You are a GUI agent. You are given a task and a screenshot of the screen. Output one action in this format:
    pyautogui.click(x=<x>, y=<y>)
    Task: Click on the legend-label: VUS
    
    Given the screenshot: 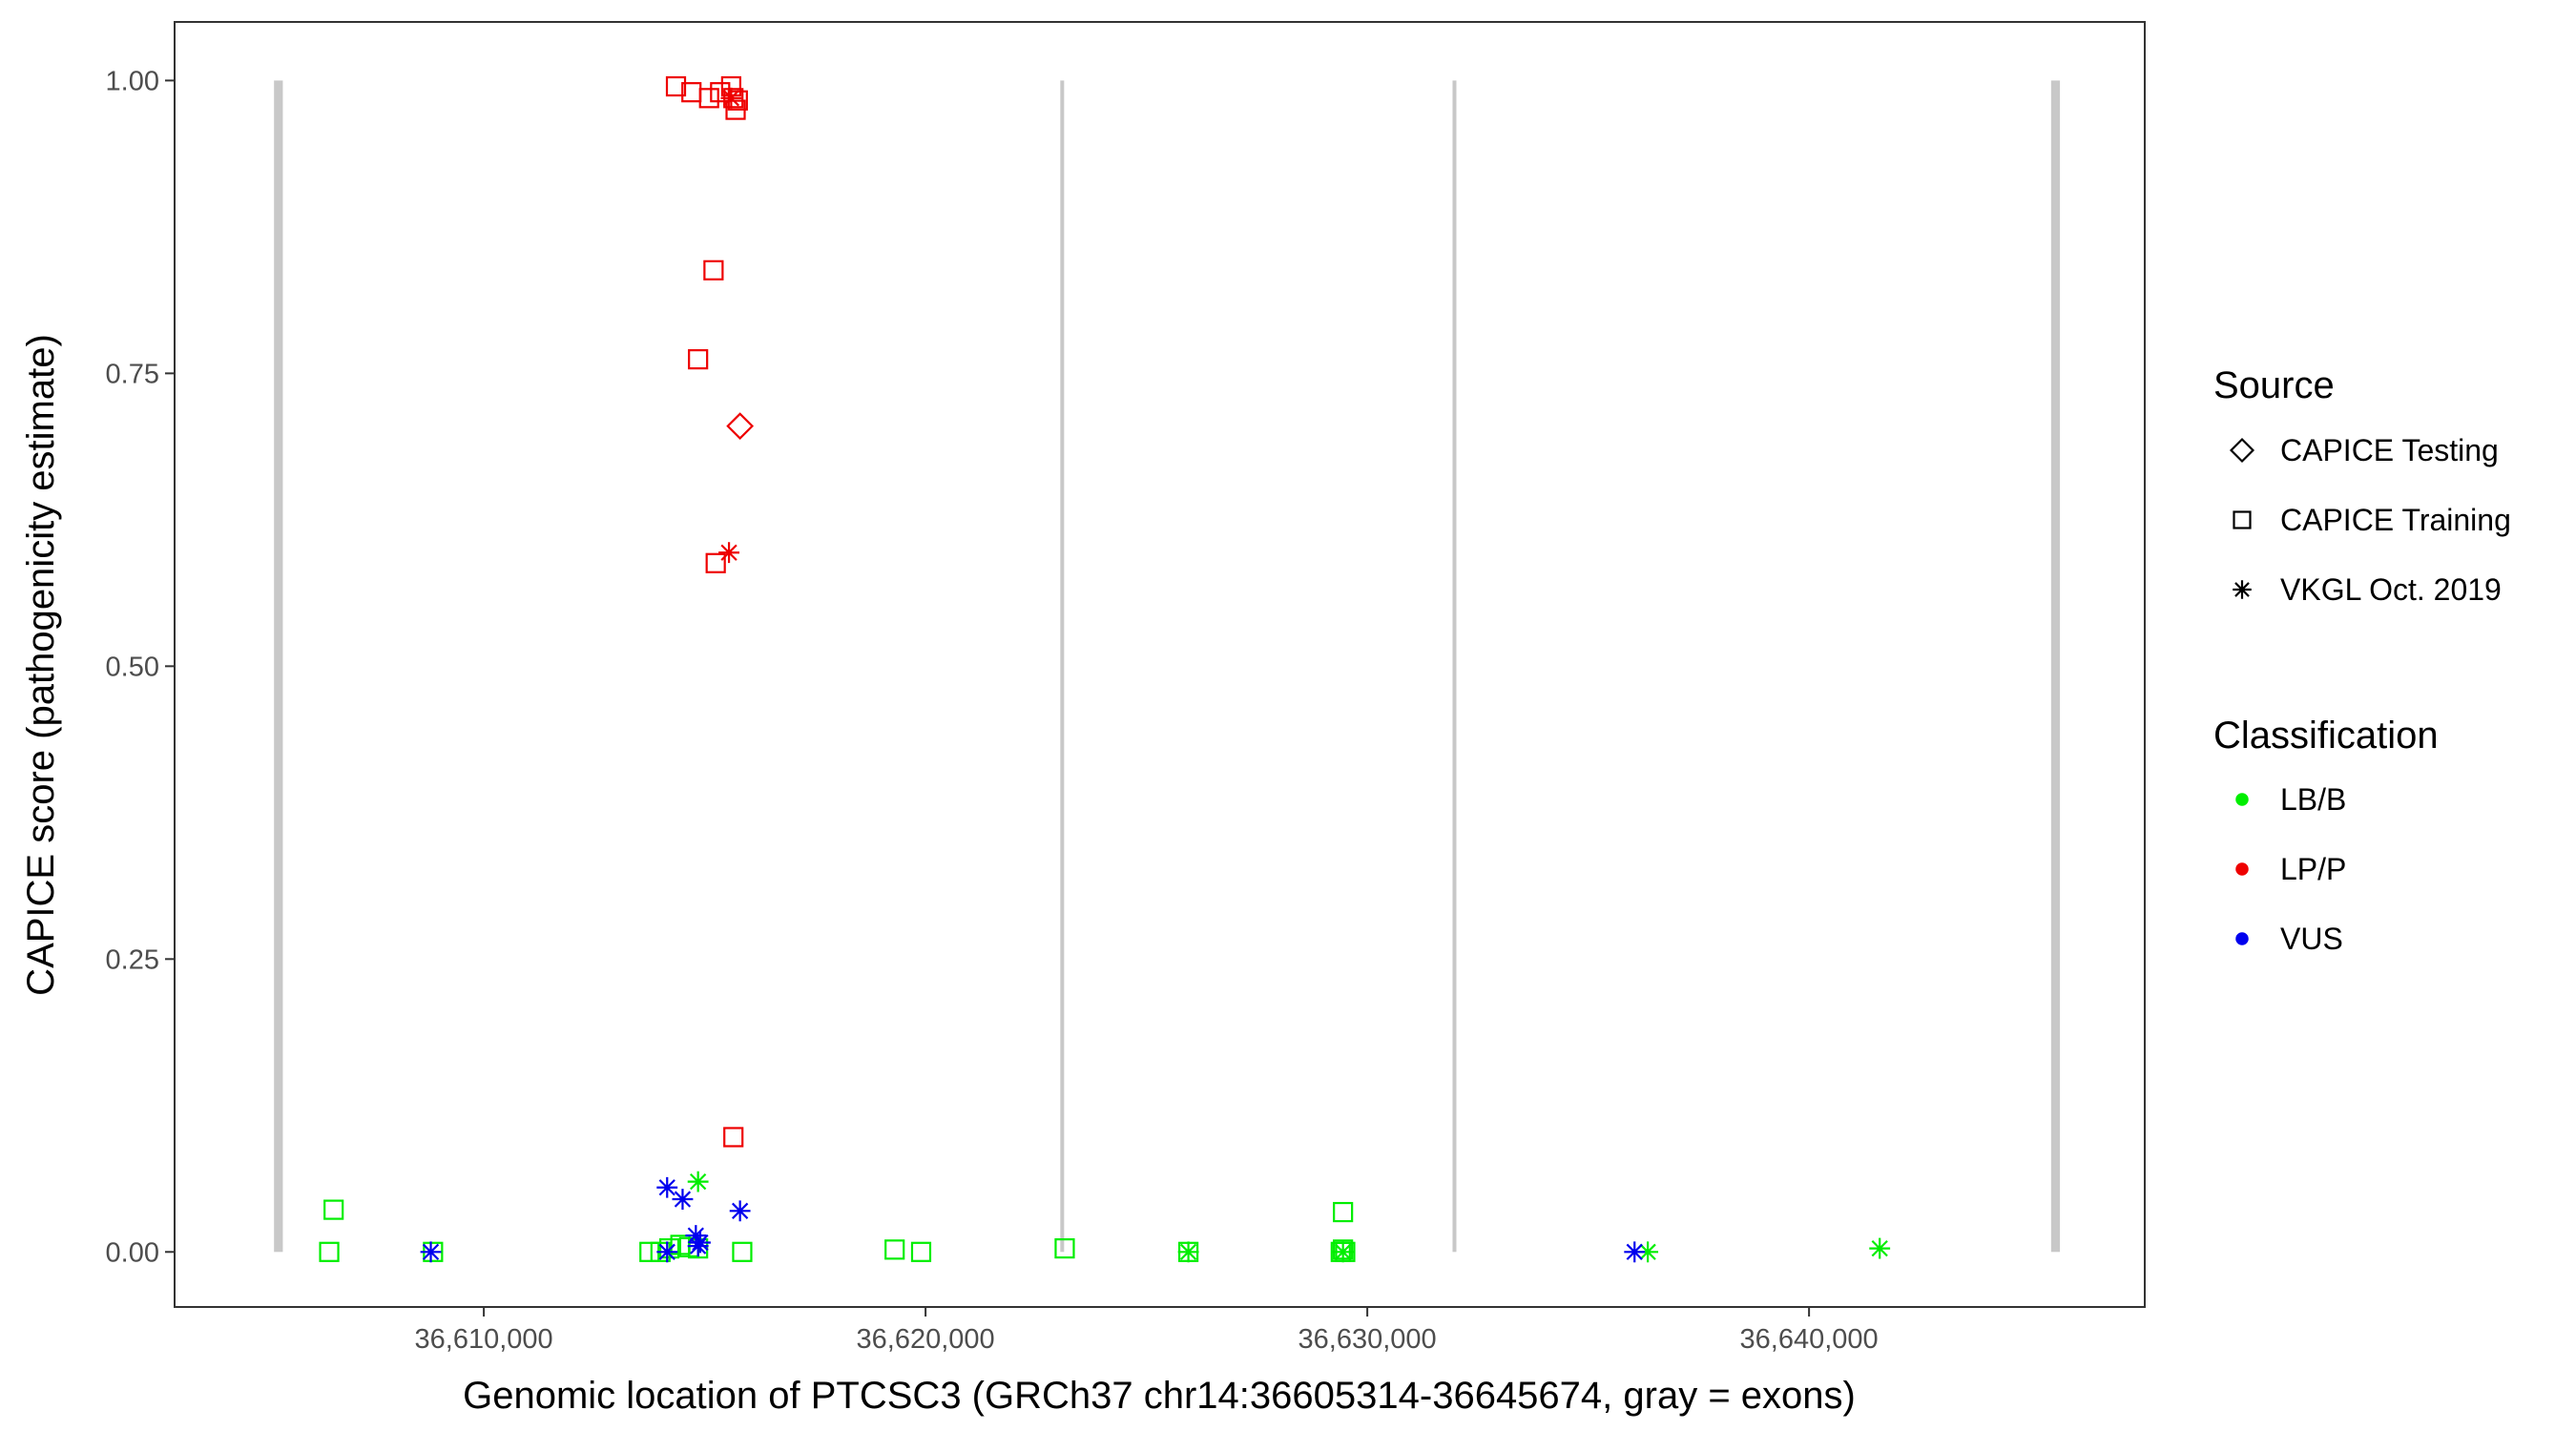 What is the action you would take?
    pyautogui.click(x=2311, y=939)
    